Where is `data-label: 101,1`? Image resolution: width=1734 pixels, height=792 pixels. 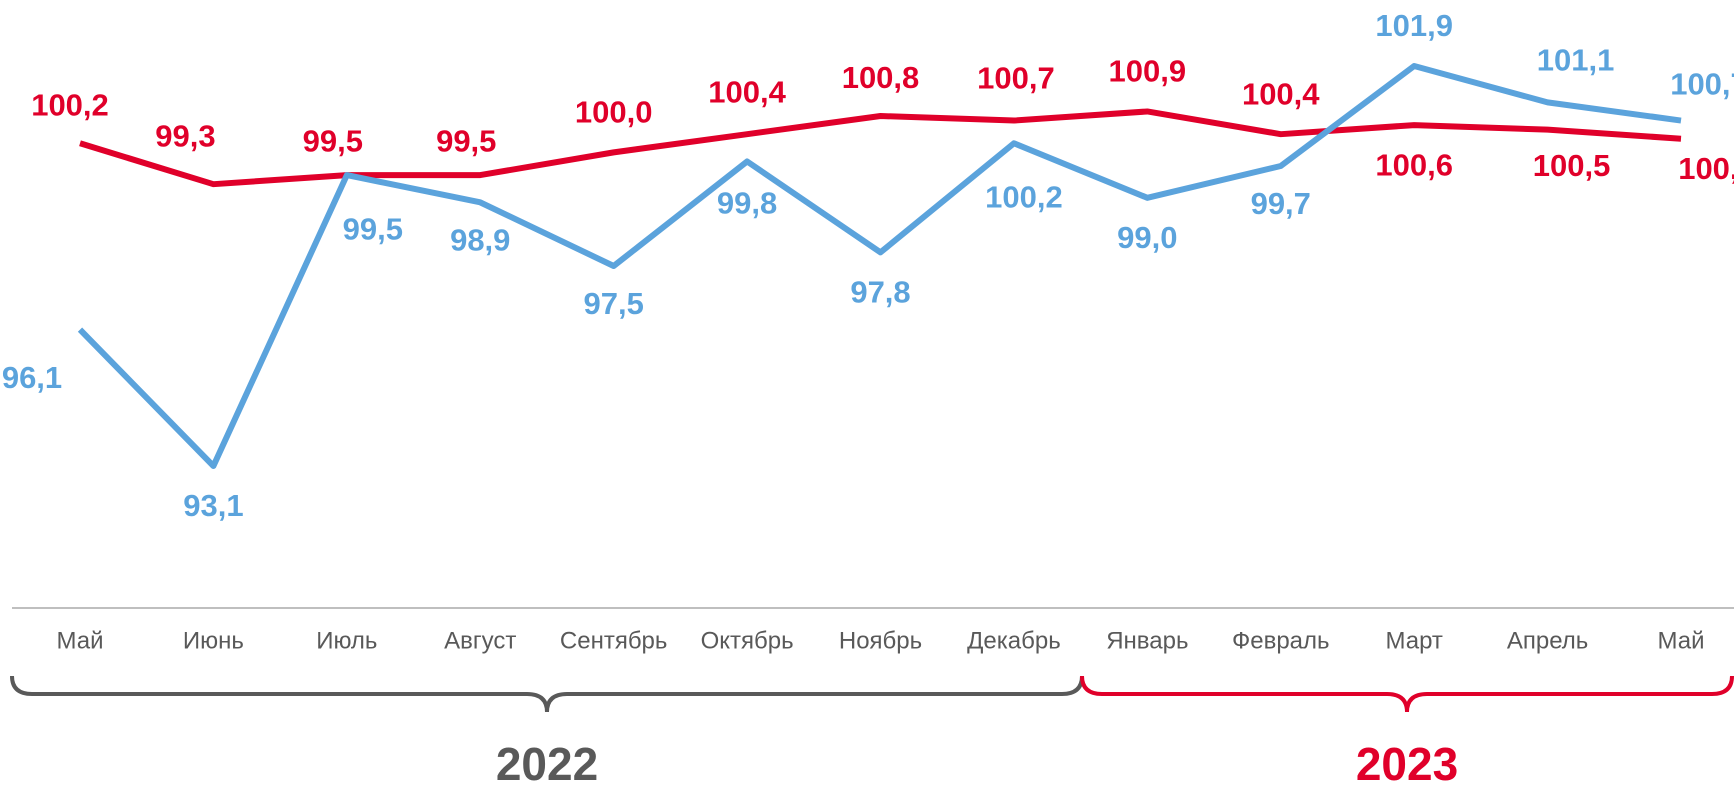
data-label: 101,1 is located at coordinates (1576, 60).